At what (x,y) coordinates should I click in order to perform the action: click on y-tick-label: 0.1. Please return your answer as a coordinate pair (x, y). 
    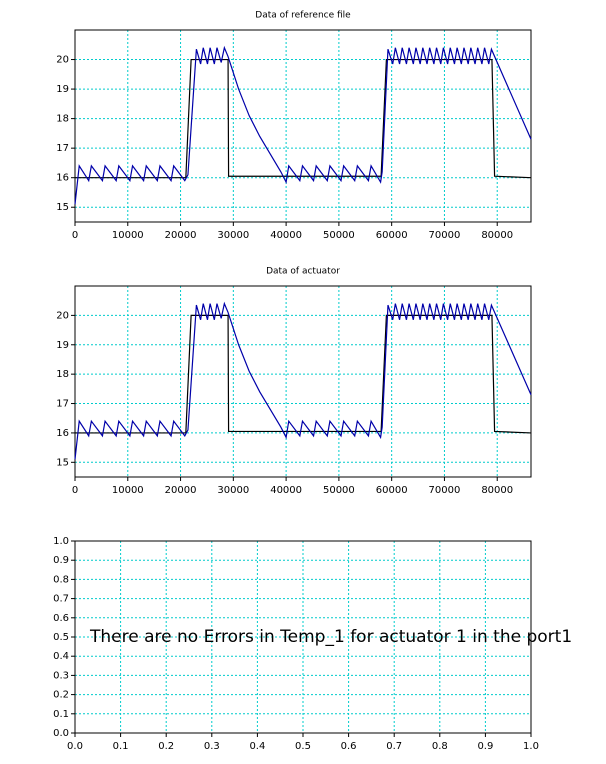
    Looking at the image, I should click on (61, 714).